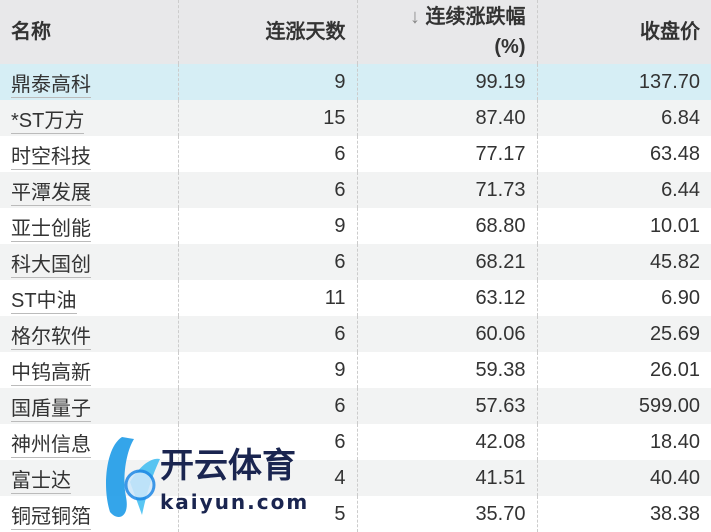 This screenshot has height=532, width=711. What do you see at coordinates (623, 82) in the screenshot?
I see `cell-price: 137.70` at bounding box center [623, 82].